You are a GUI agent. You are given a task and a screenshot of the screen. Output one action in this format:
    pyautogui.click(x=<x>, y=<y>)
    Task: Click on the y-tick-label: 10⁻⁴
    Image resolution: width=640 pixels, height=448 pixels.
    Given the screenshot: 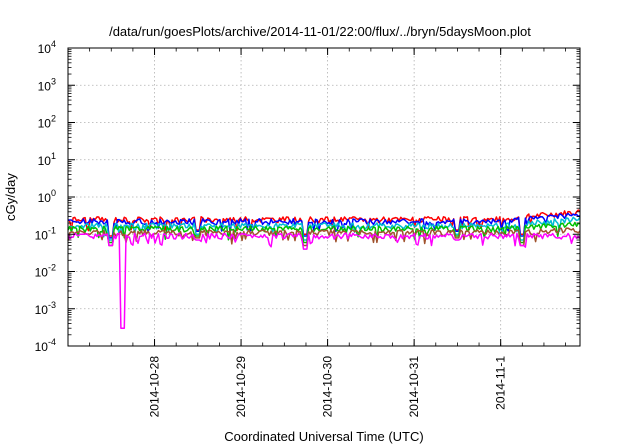 What is the action you would take?
    pyautogui.click(x=45, y=345)
    